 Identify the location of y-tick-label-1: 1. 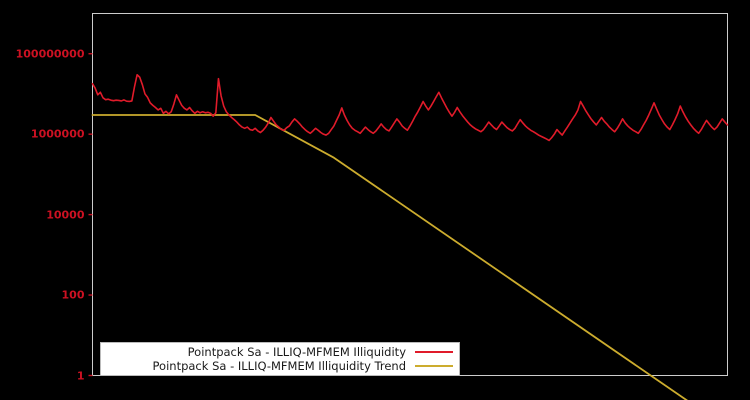
(80, 375).